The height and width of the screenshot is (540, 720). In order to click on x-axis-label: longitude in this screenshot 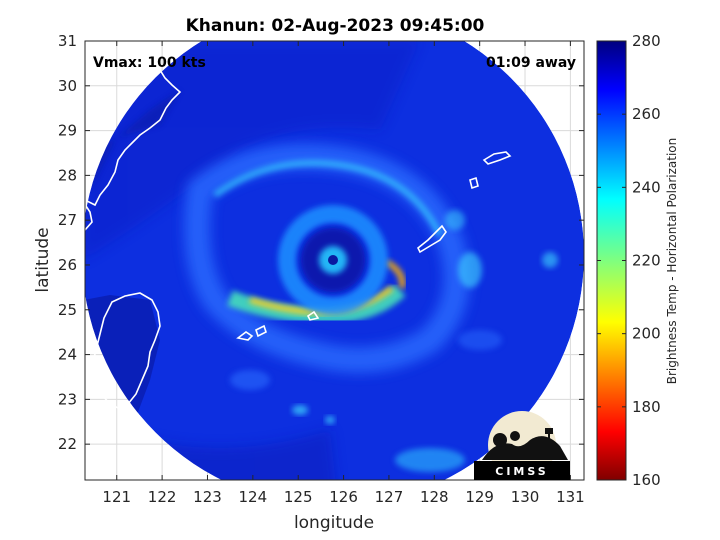, I will do `click(334, 523)`.